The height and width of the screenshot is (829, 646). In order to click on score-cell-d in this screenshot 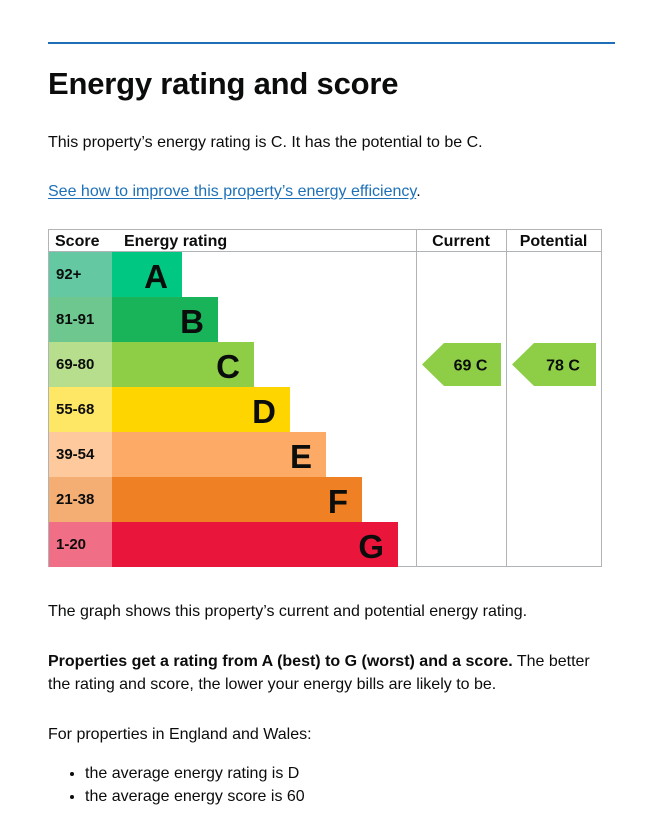, I will do `click(80, 409)`.